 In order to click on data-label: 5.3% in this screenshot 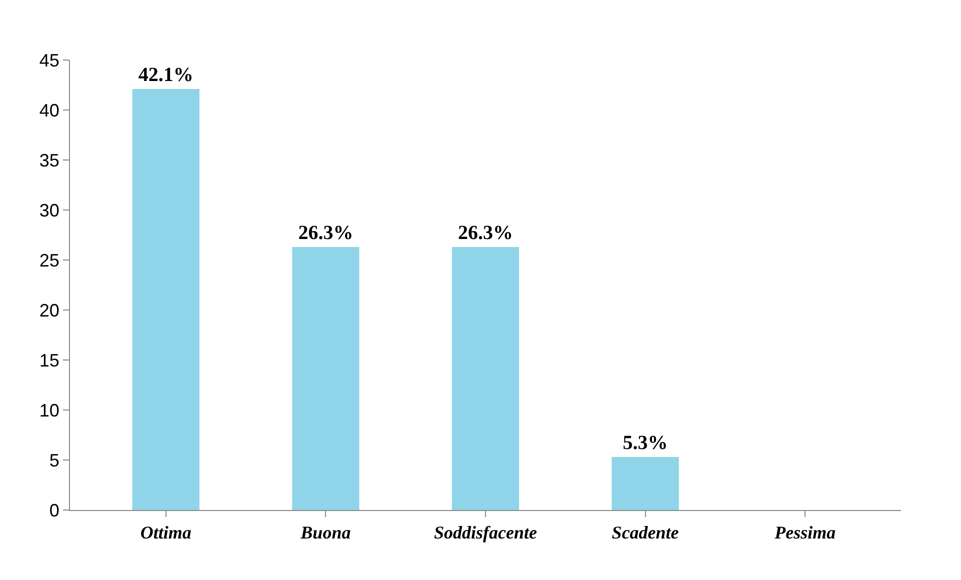, I will do `click(645, 443)`.